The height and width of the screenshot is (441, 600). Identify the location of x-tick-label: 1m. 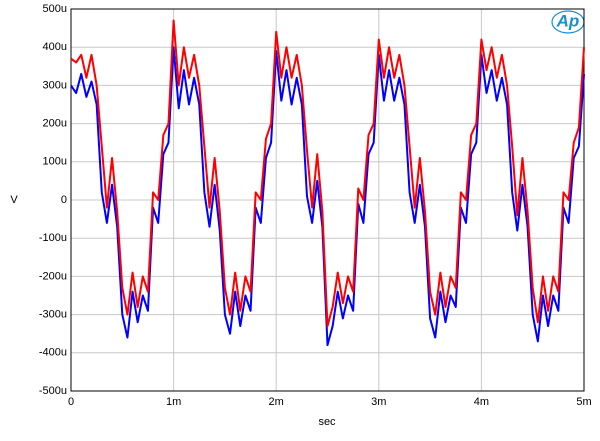
(173, 402).